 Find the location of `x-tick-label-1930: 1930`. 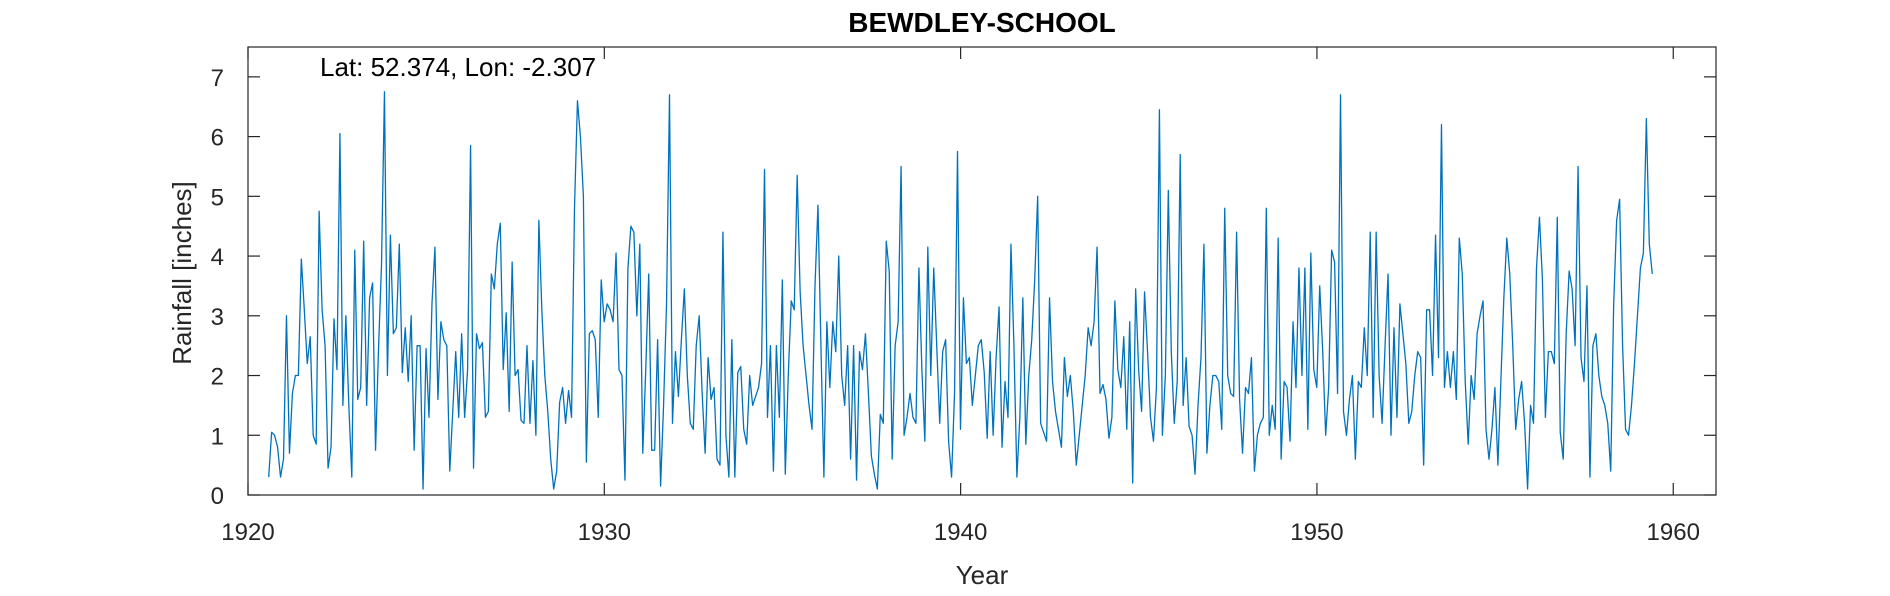

x-tick-label-1930: 1930 is located at coordinates (604, 532).